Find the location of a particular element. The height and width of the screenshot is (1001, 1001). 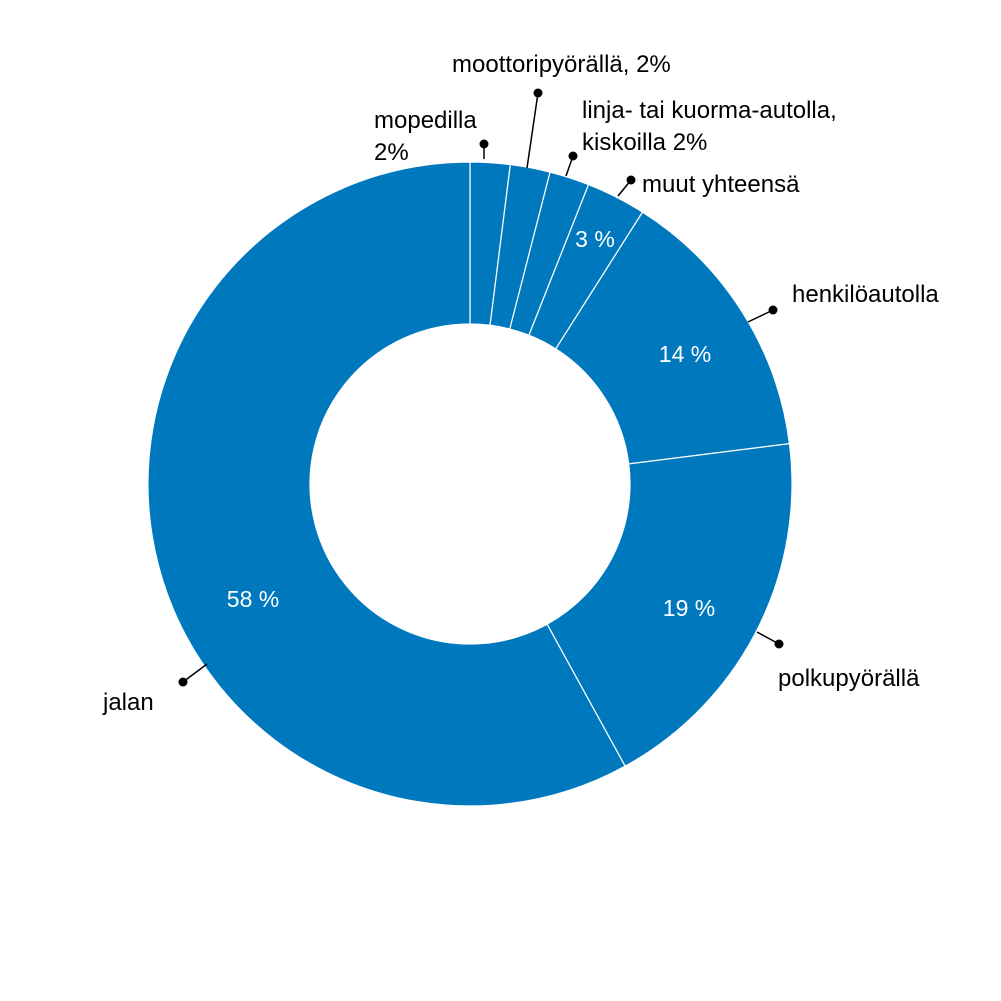

category-label-line: linja- tai kuorma-autolla, is located at coordinates (709, 110).